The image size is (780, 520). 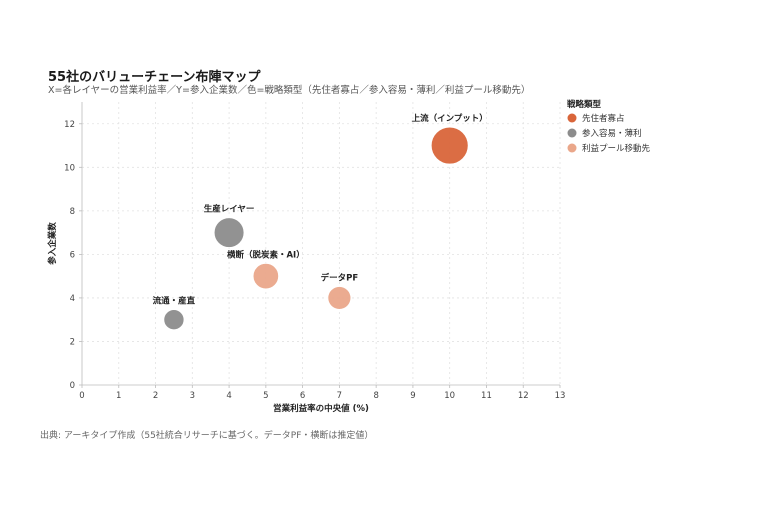 What do you see at coordinates (52, 243) in the screenshot?
I see `y-axis-label: 参入企業数` at bounding box center [52, 243].